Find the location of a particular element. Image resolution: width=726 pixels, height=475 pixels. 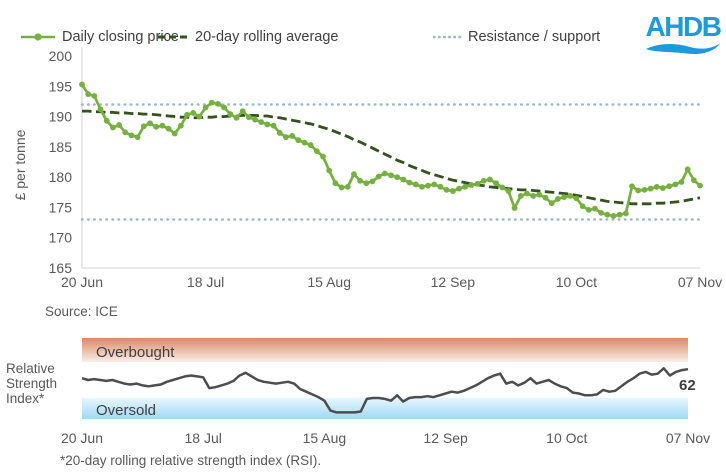

legend-item-resistance-support: Resistance / support is located at coordinates (516, 37).